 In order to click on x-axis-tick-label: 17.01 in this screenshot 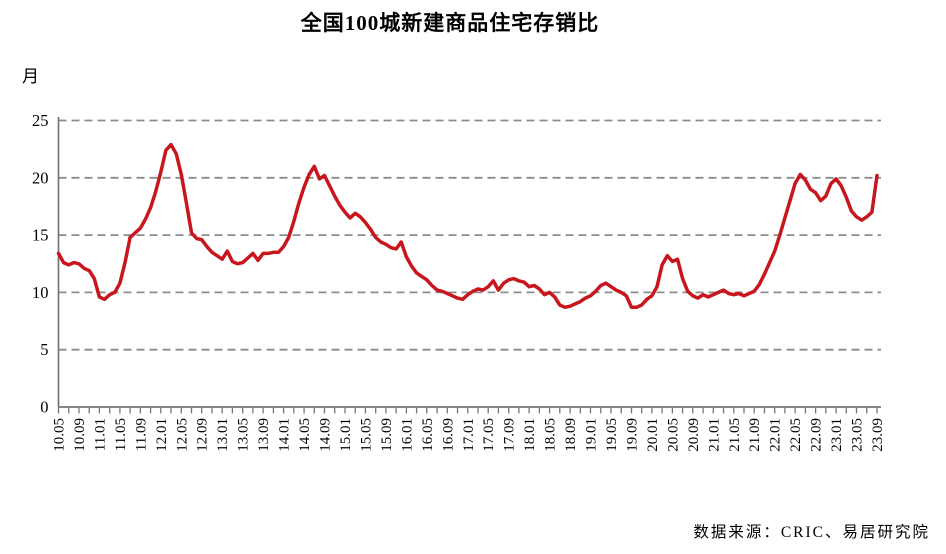, I will do `click(469, 435)`.